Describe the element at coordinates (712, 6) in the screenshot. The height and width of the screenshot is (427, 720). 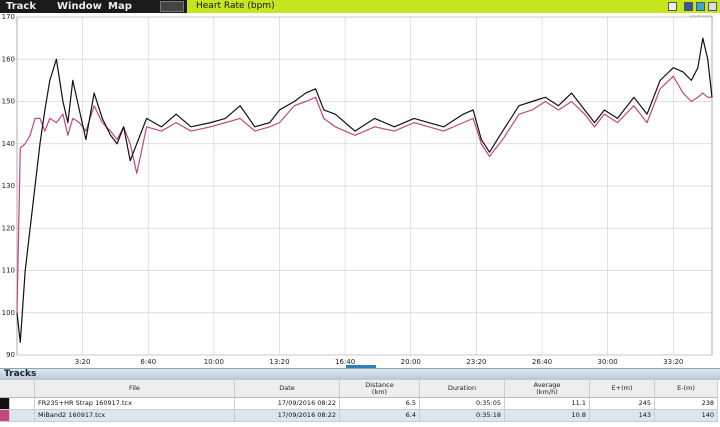
I see `help-icon` at that location.